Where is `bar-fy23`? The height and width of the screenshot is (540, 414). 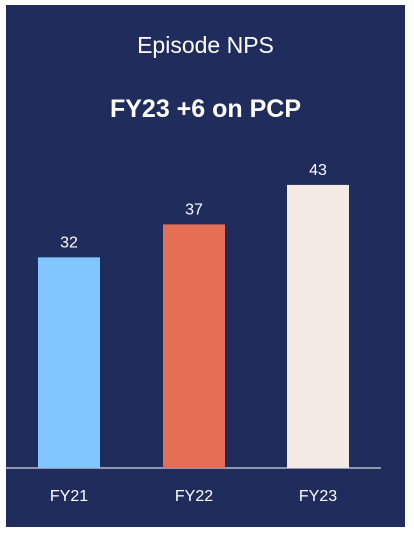
bar-fy23 is located at coordinates (318, 326).